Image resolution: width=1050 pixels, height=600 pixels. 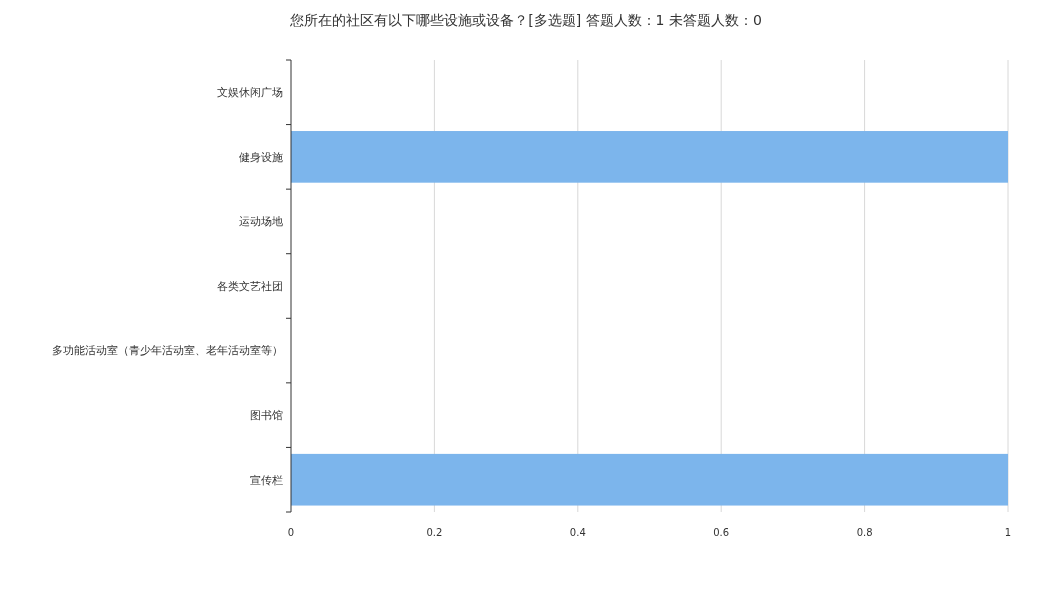 What do you see at coordinates (864, 532) in the screenshot?
I see `x-tick-label: 0.8` at bounding box center [864, 532].